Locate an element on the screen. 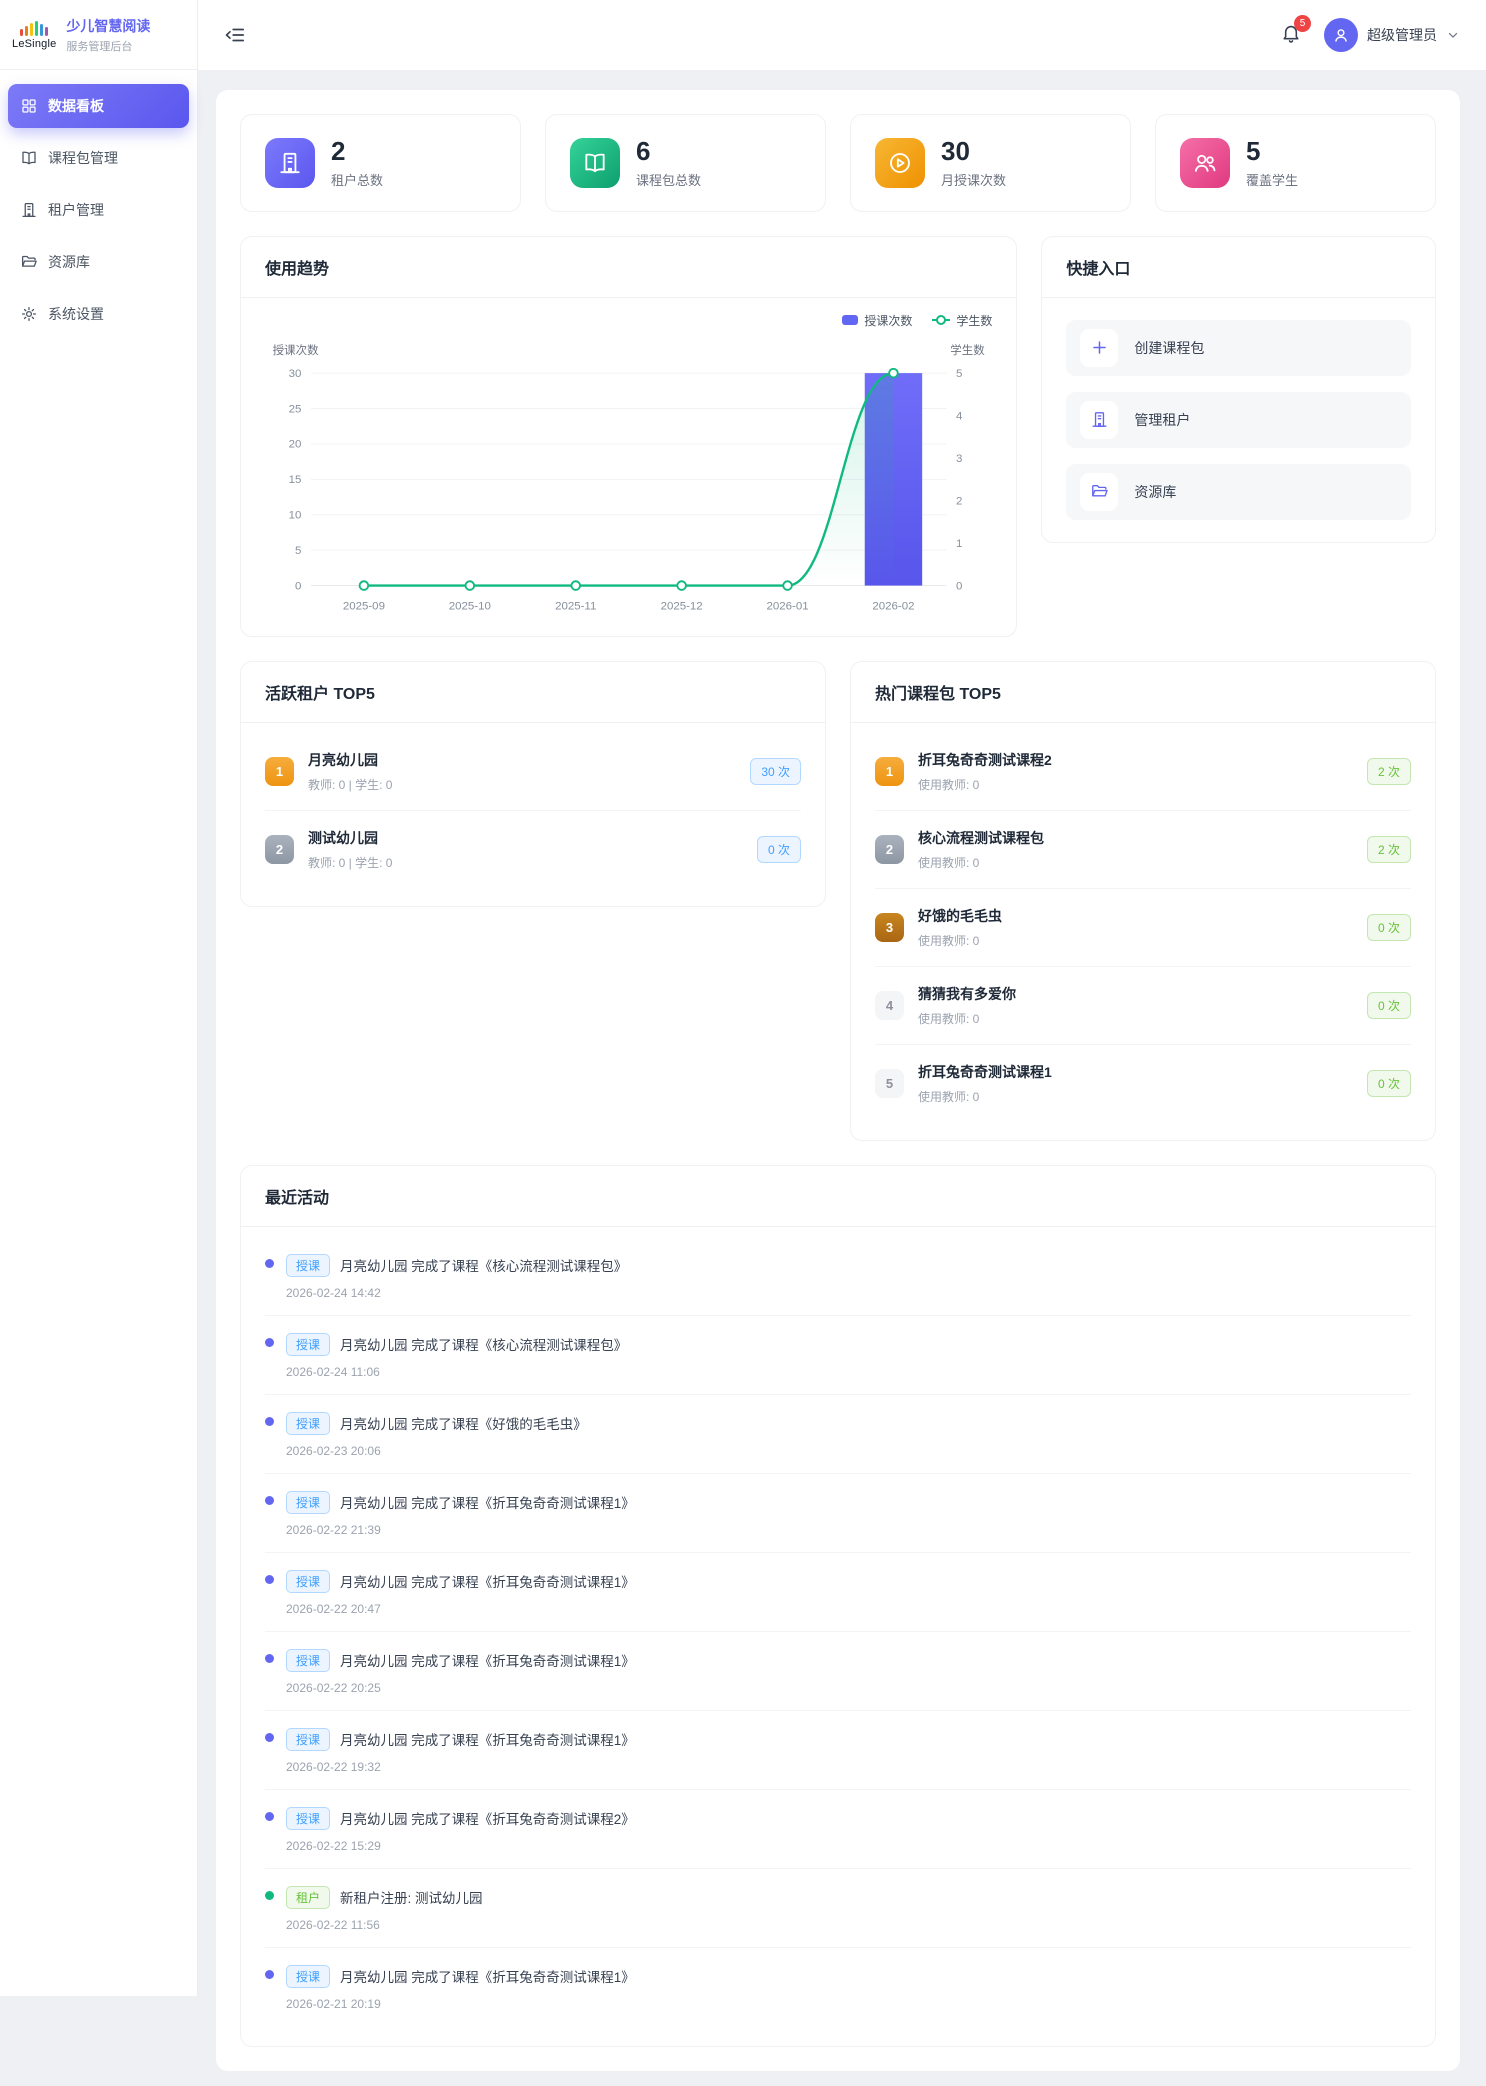 The image size is (1486, 2086). package-row: 4 猜猜我有多爱你 使用教师: 0 0 次 is located at coordinates (1143, 1005).